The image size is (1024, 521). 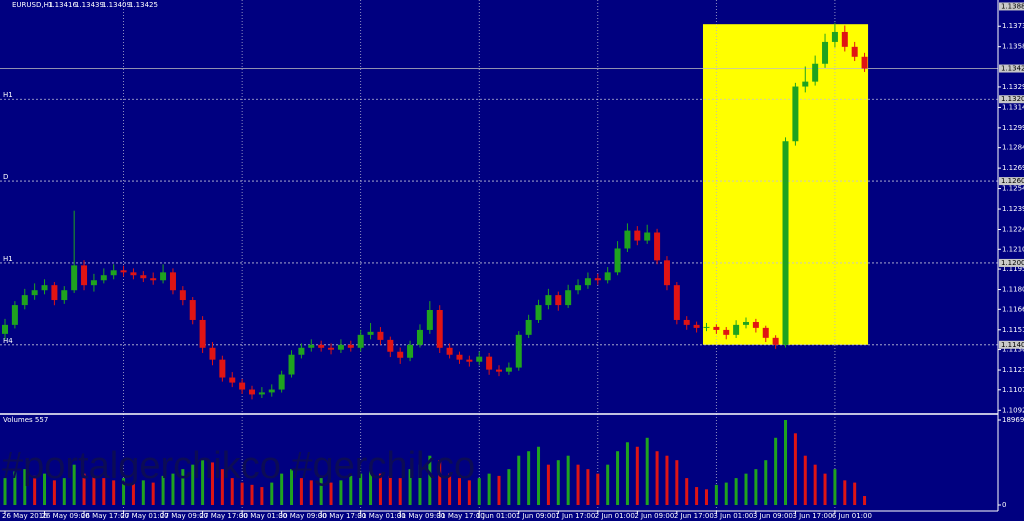 What do you see at coordinates (1013, 410) in the screenshot?
I see `y-tick-label: 1.10920` at bounding box center [1013, 410].